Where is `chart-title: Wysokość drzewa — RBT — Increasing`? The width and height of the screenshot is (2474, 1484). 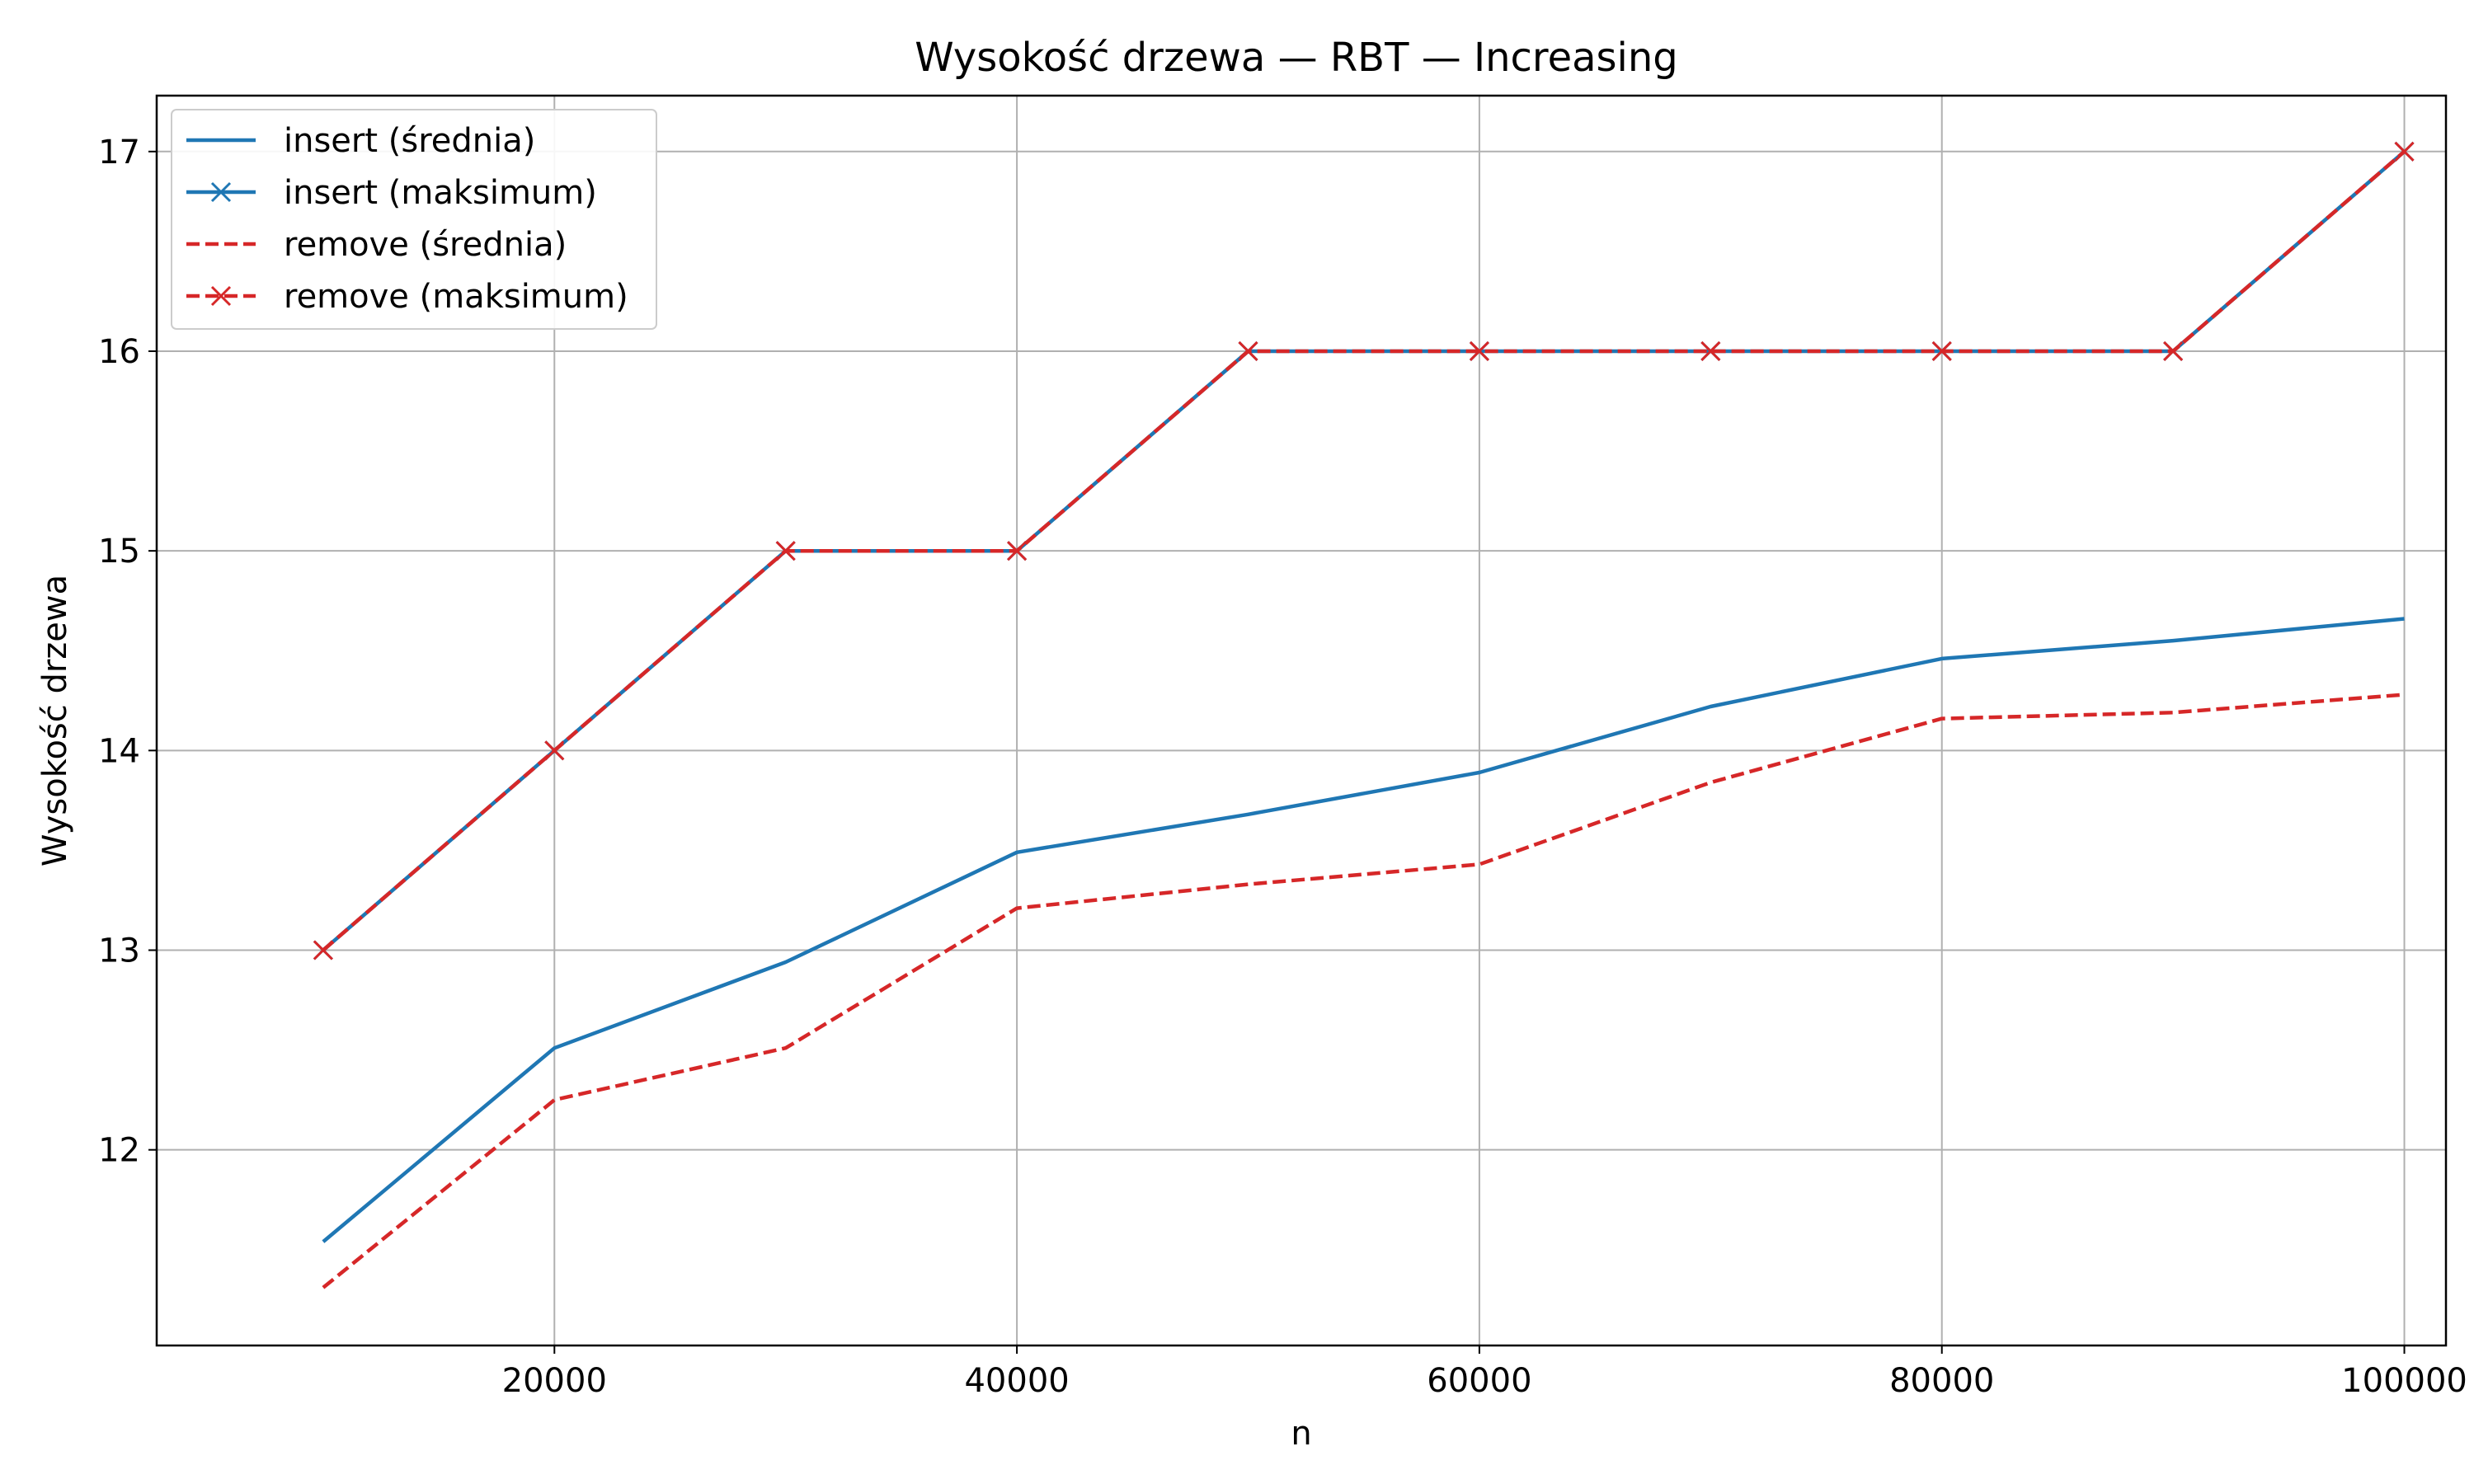 chart-title: Wysokość drzewa — RBT — Increasing is located at coordinates (1296, 58).